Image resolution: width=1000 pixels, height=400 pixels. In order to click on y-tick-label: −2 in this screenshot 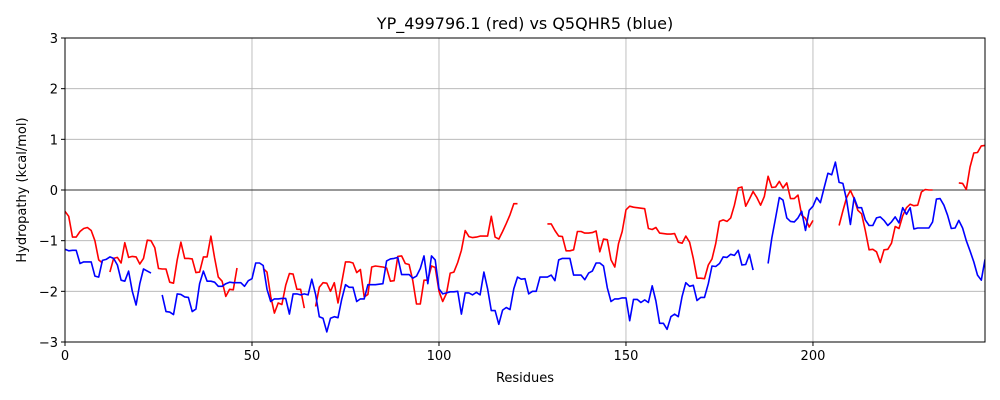, I will do `click(48, 292)`.